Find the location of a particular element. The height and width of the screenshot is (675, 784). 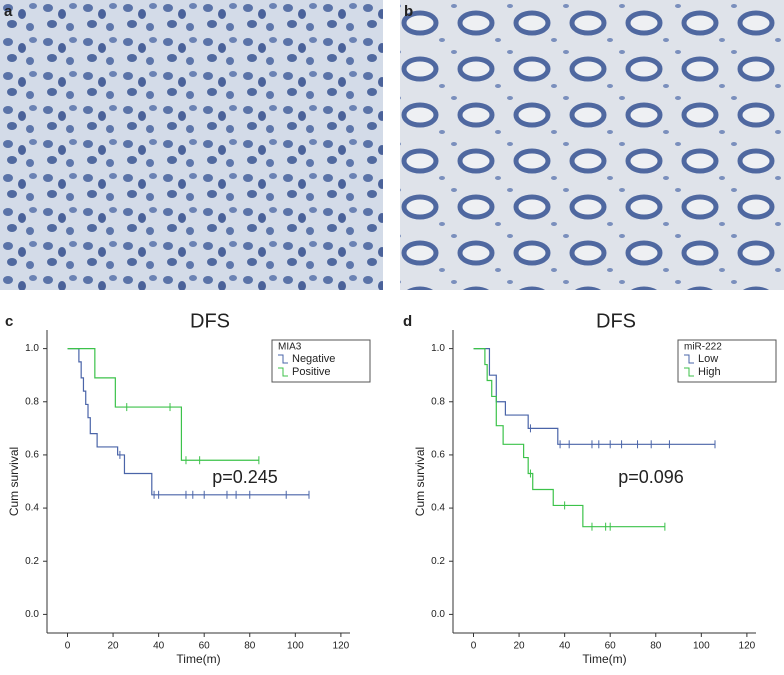

legend-label: High is located at coordinates (709, 372).